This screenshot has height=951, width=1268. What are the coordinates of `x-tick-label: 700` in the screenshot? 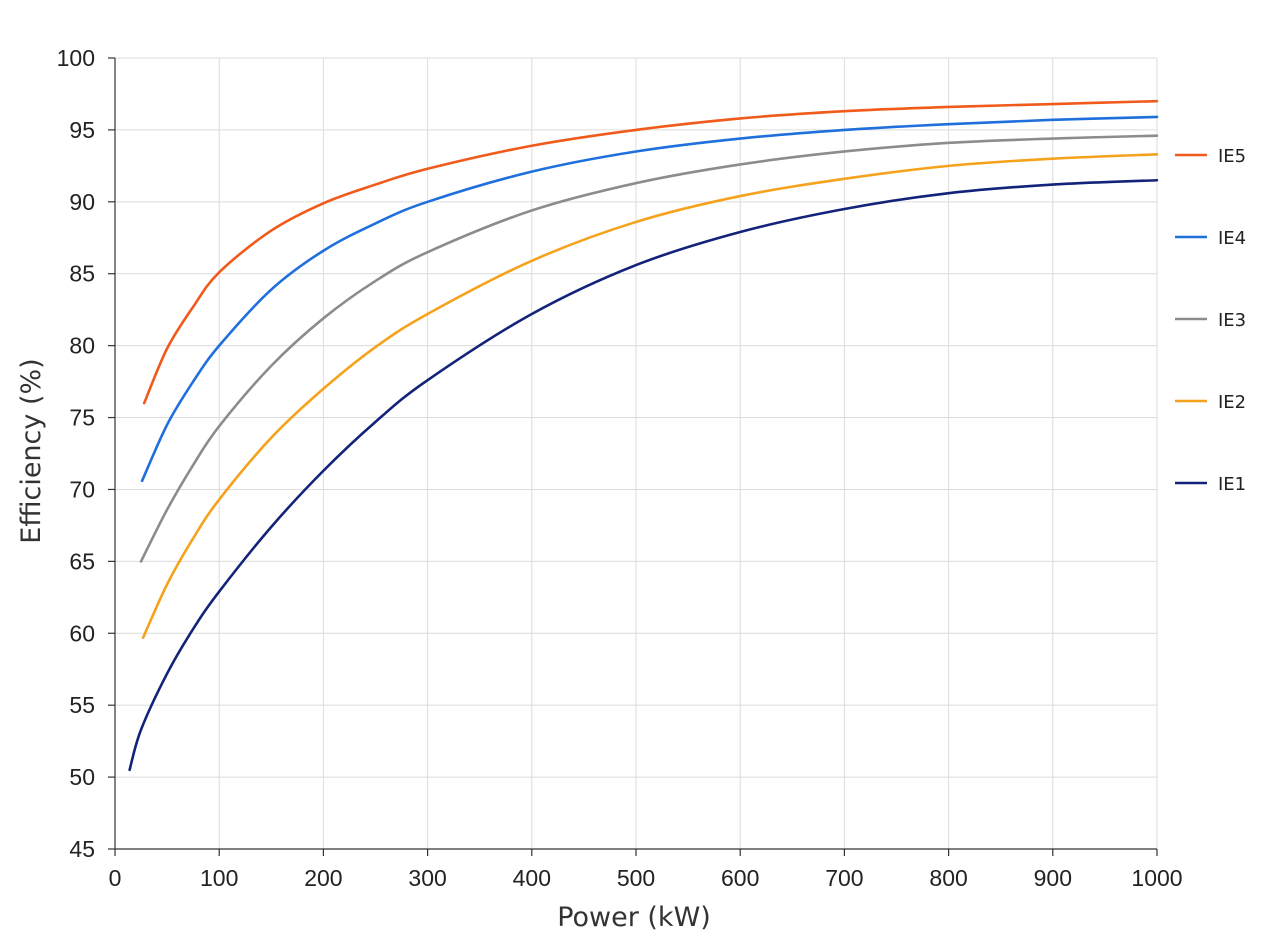 It's located at (844, 878).